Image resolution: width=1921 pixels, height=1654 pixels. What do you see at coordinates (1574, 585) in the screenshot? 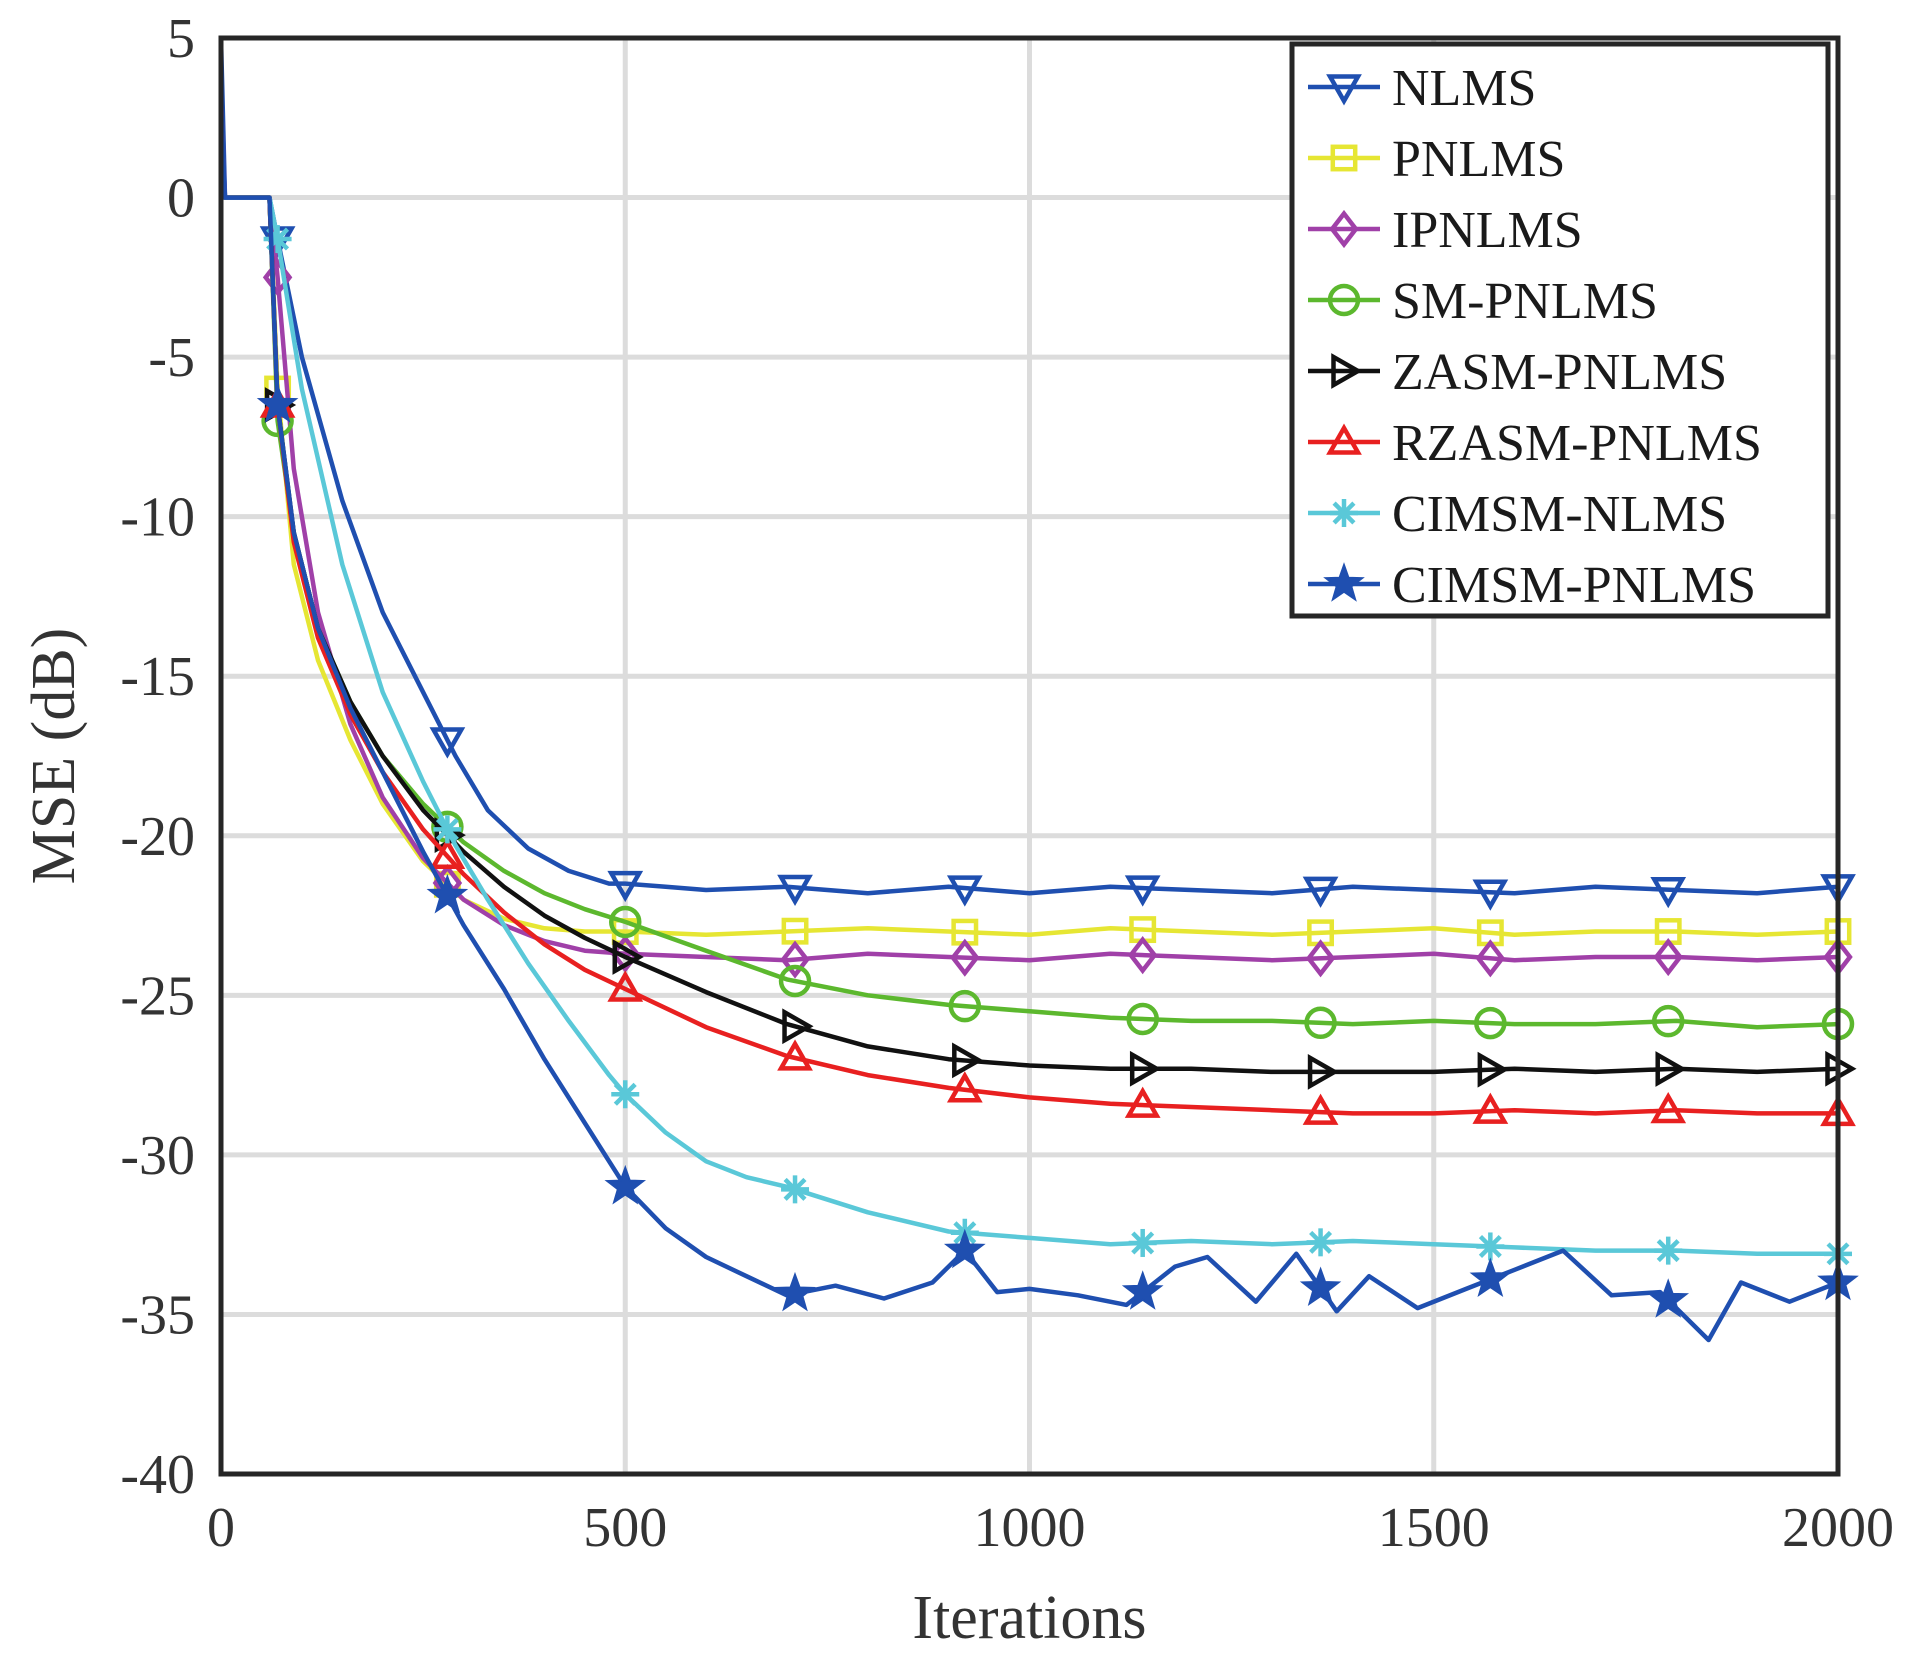
I see `legend-label: CIMSM-PNLMS` at bounding box center [1574, 585].